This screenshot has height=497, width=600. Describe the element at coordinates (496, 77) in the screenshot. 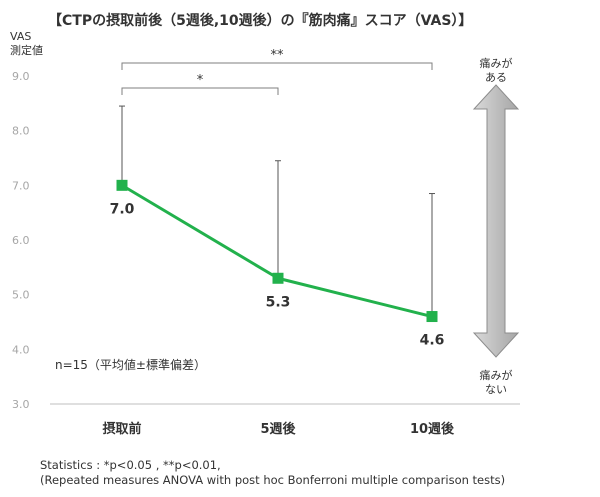

I see `arrow-top-label-line2: ある` at that location.